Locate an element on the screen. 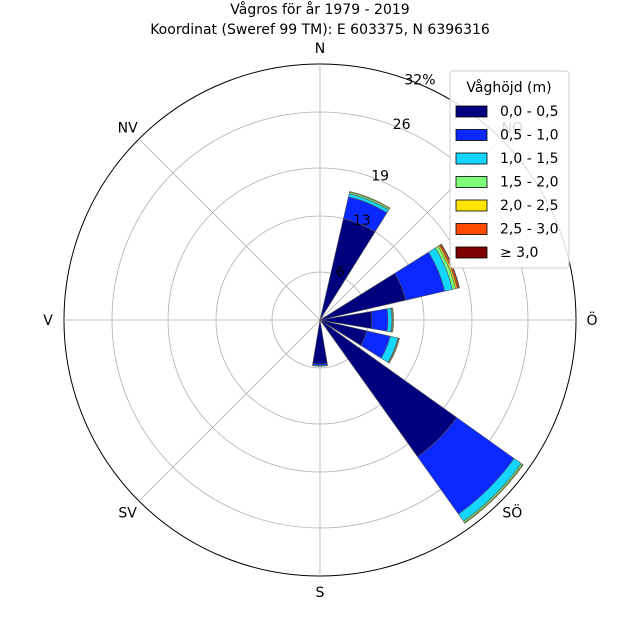 The width and height of the screenshot is (640, 640). direction-label: SV is located at coordinates (127, 513).